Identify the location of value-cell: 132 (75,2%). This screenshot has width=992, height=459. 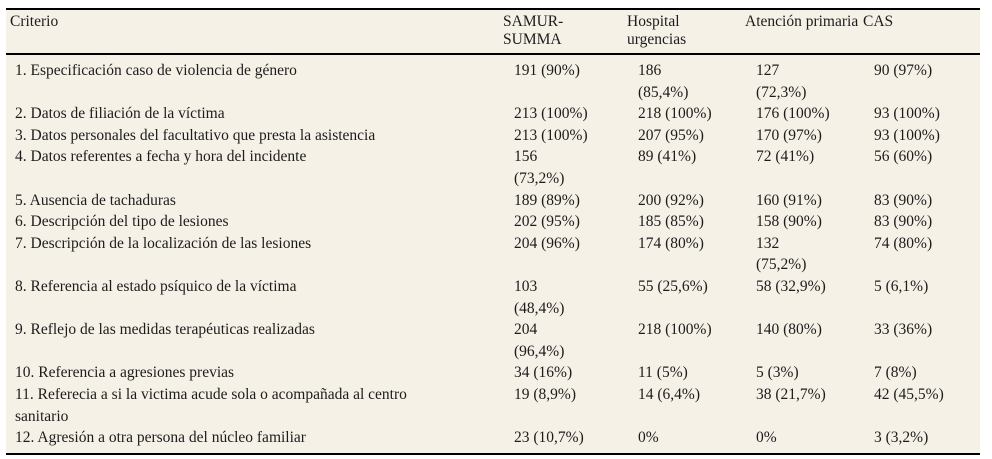
(781, 254).